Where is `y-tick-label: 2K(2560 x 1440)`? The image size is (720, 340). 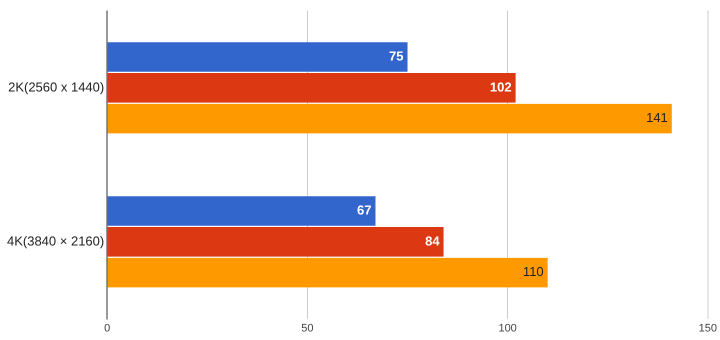
y-tick-label: 2K(2560 x 1440) is located at coordinates (56, 86).